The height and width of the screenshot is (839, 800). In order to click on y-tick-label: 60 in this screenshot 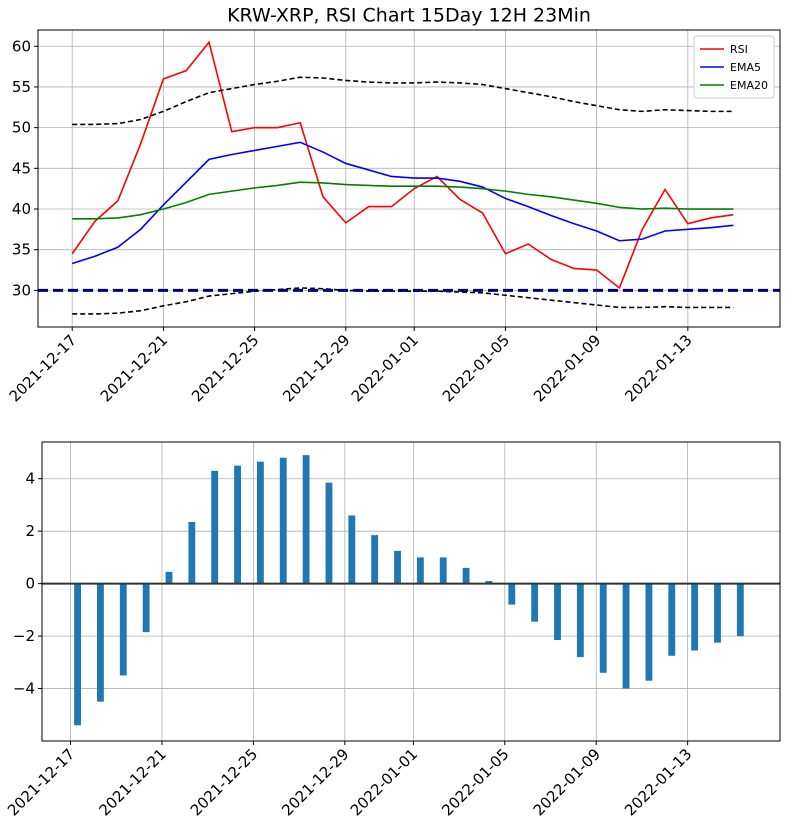, I will do `click(21, 46)`.